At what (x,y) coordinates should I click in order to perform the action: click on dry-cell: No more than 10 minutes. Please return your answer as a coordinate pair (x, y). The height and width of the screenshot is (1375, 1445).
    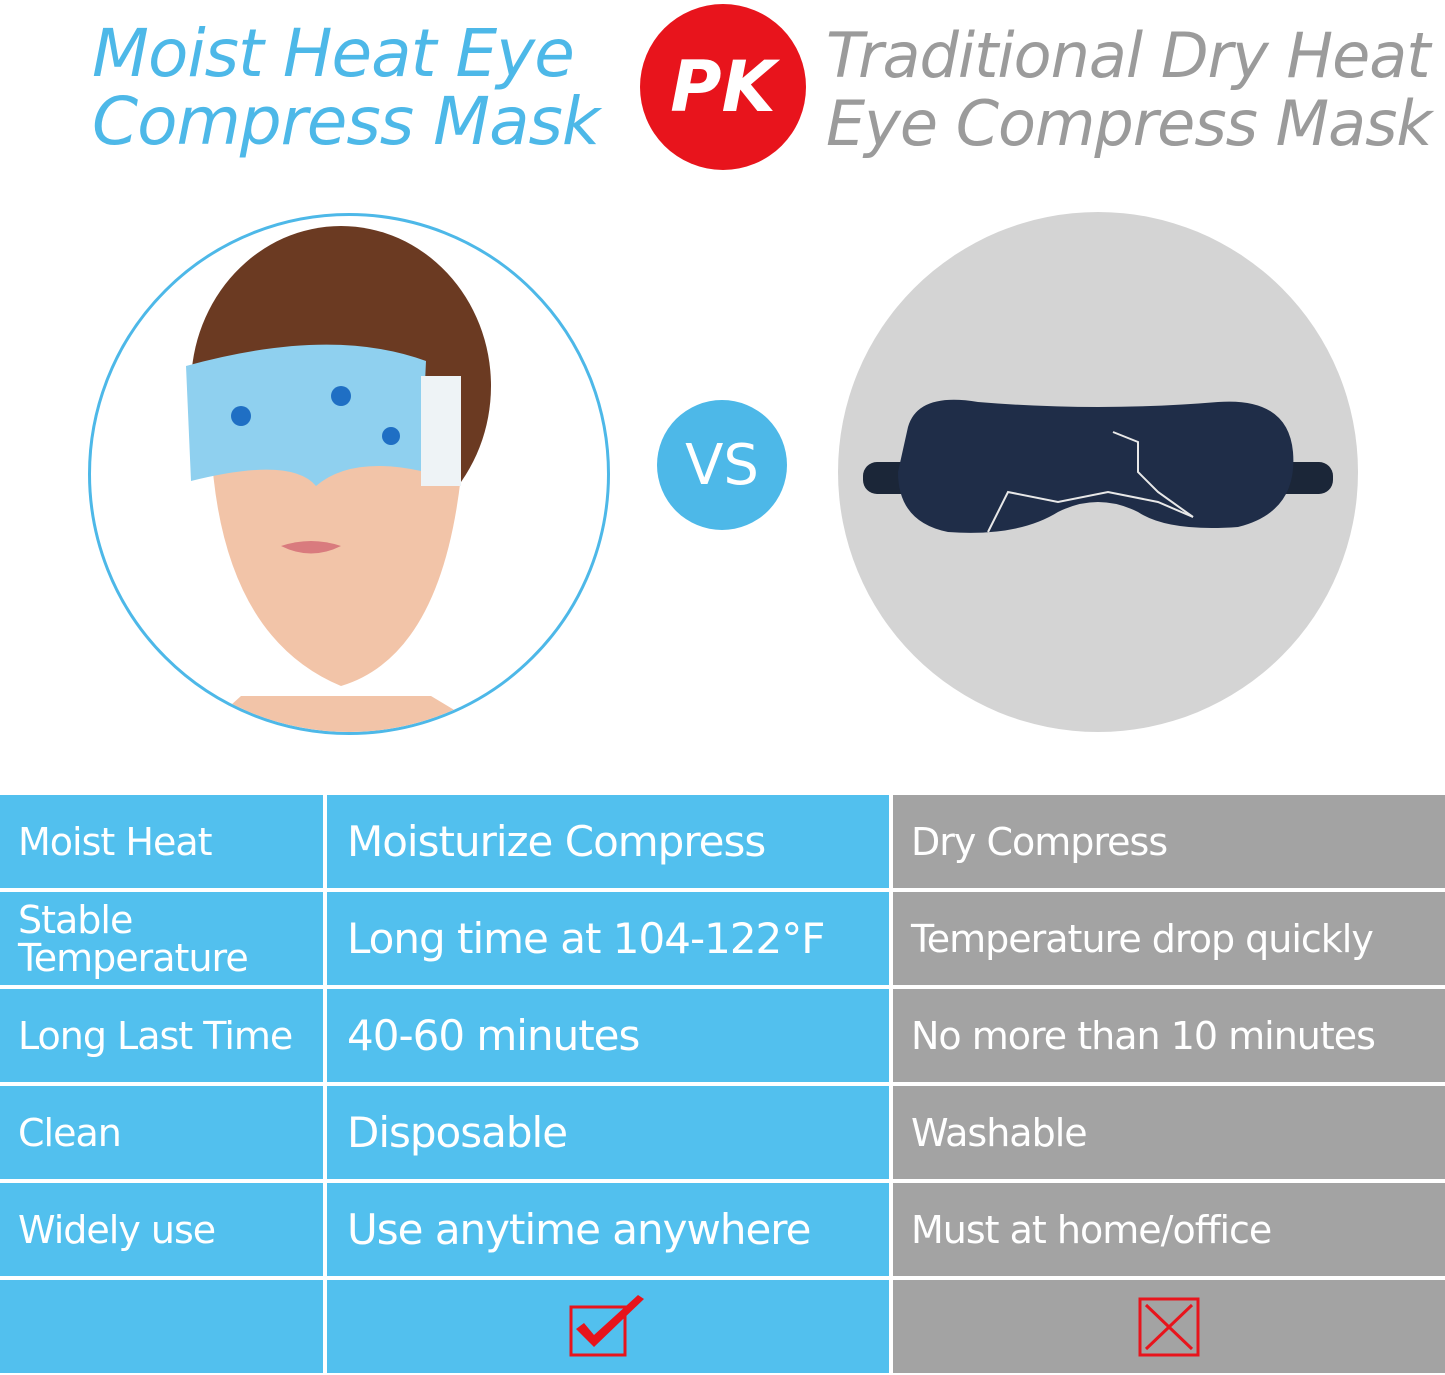
    Looking at the image, I should click on (1169, 1035).